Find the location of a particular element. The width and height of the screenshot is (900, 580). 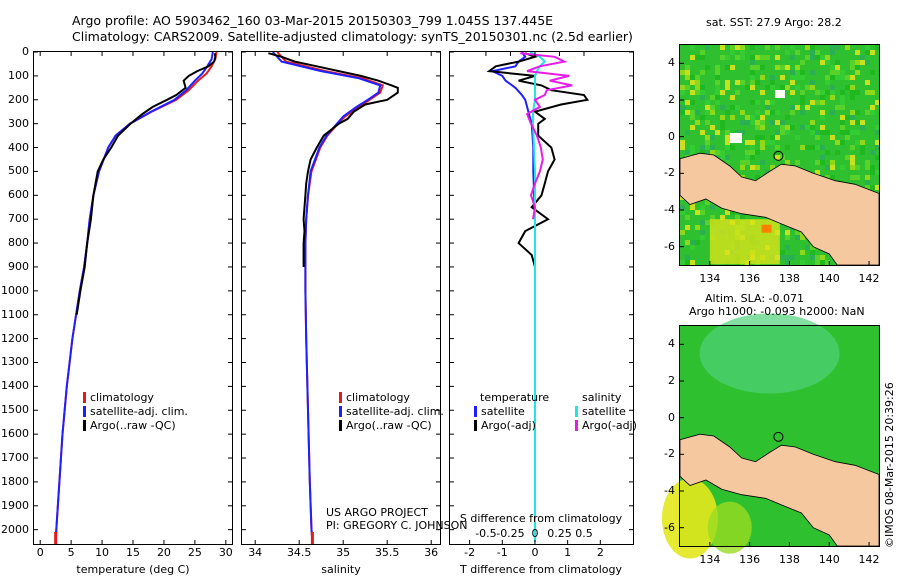

depth-tick-label: 800 is located at coordinates (18, 243).